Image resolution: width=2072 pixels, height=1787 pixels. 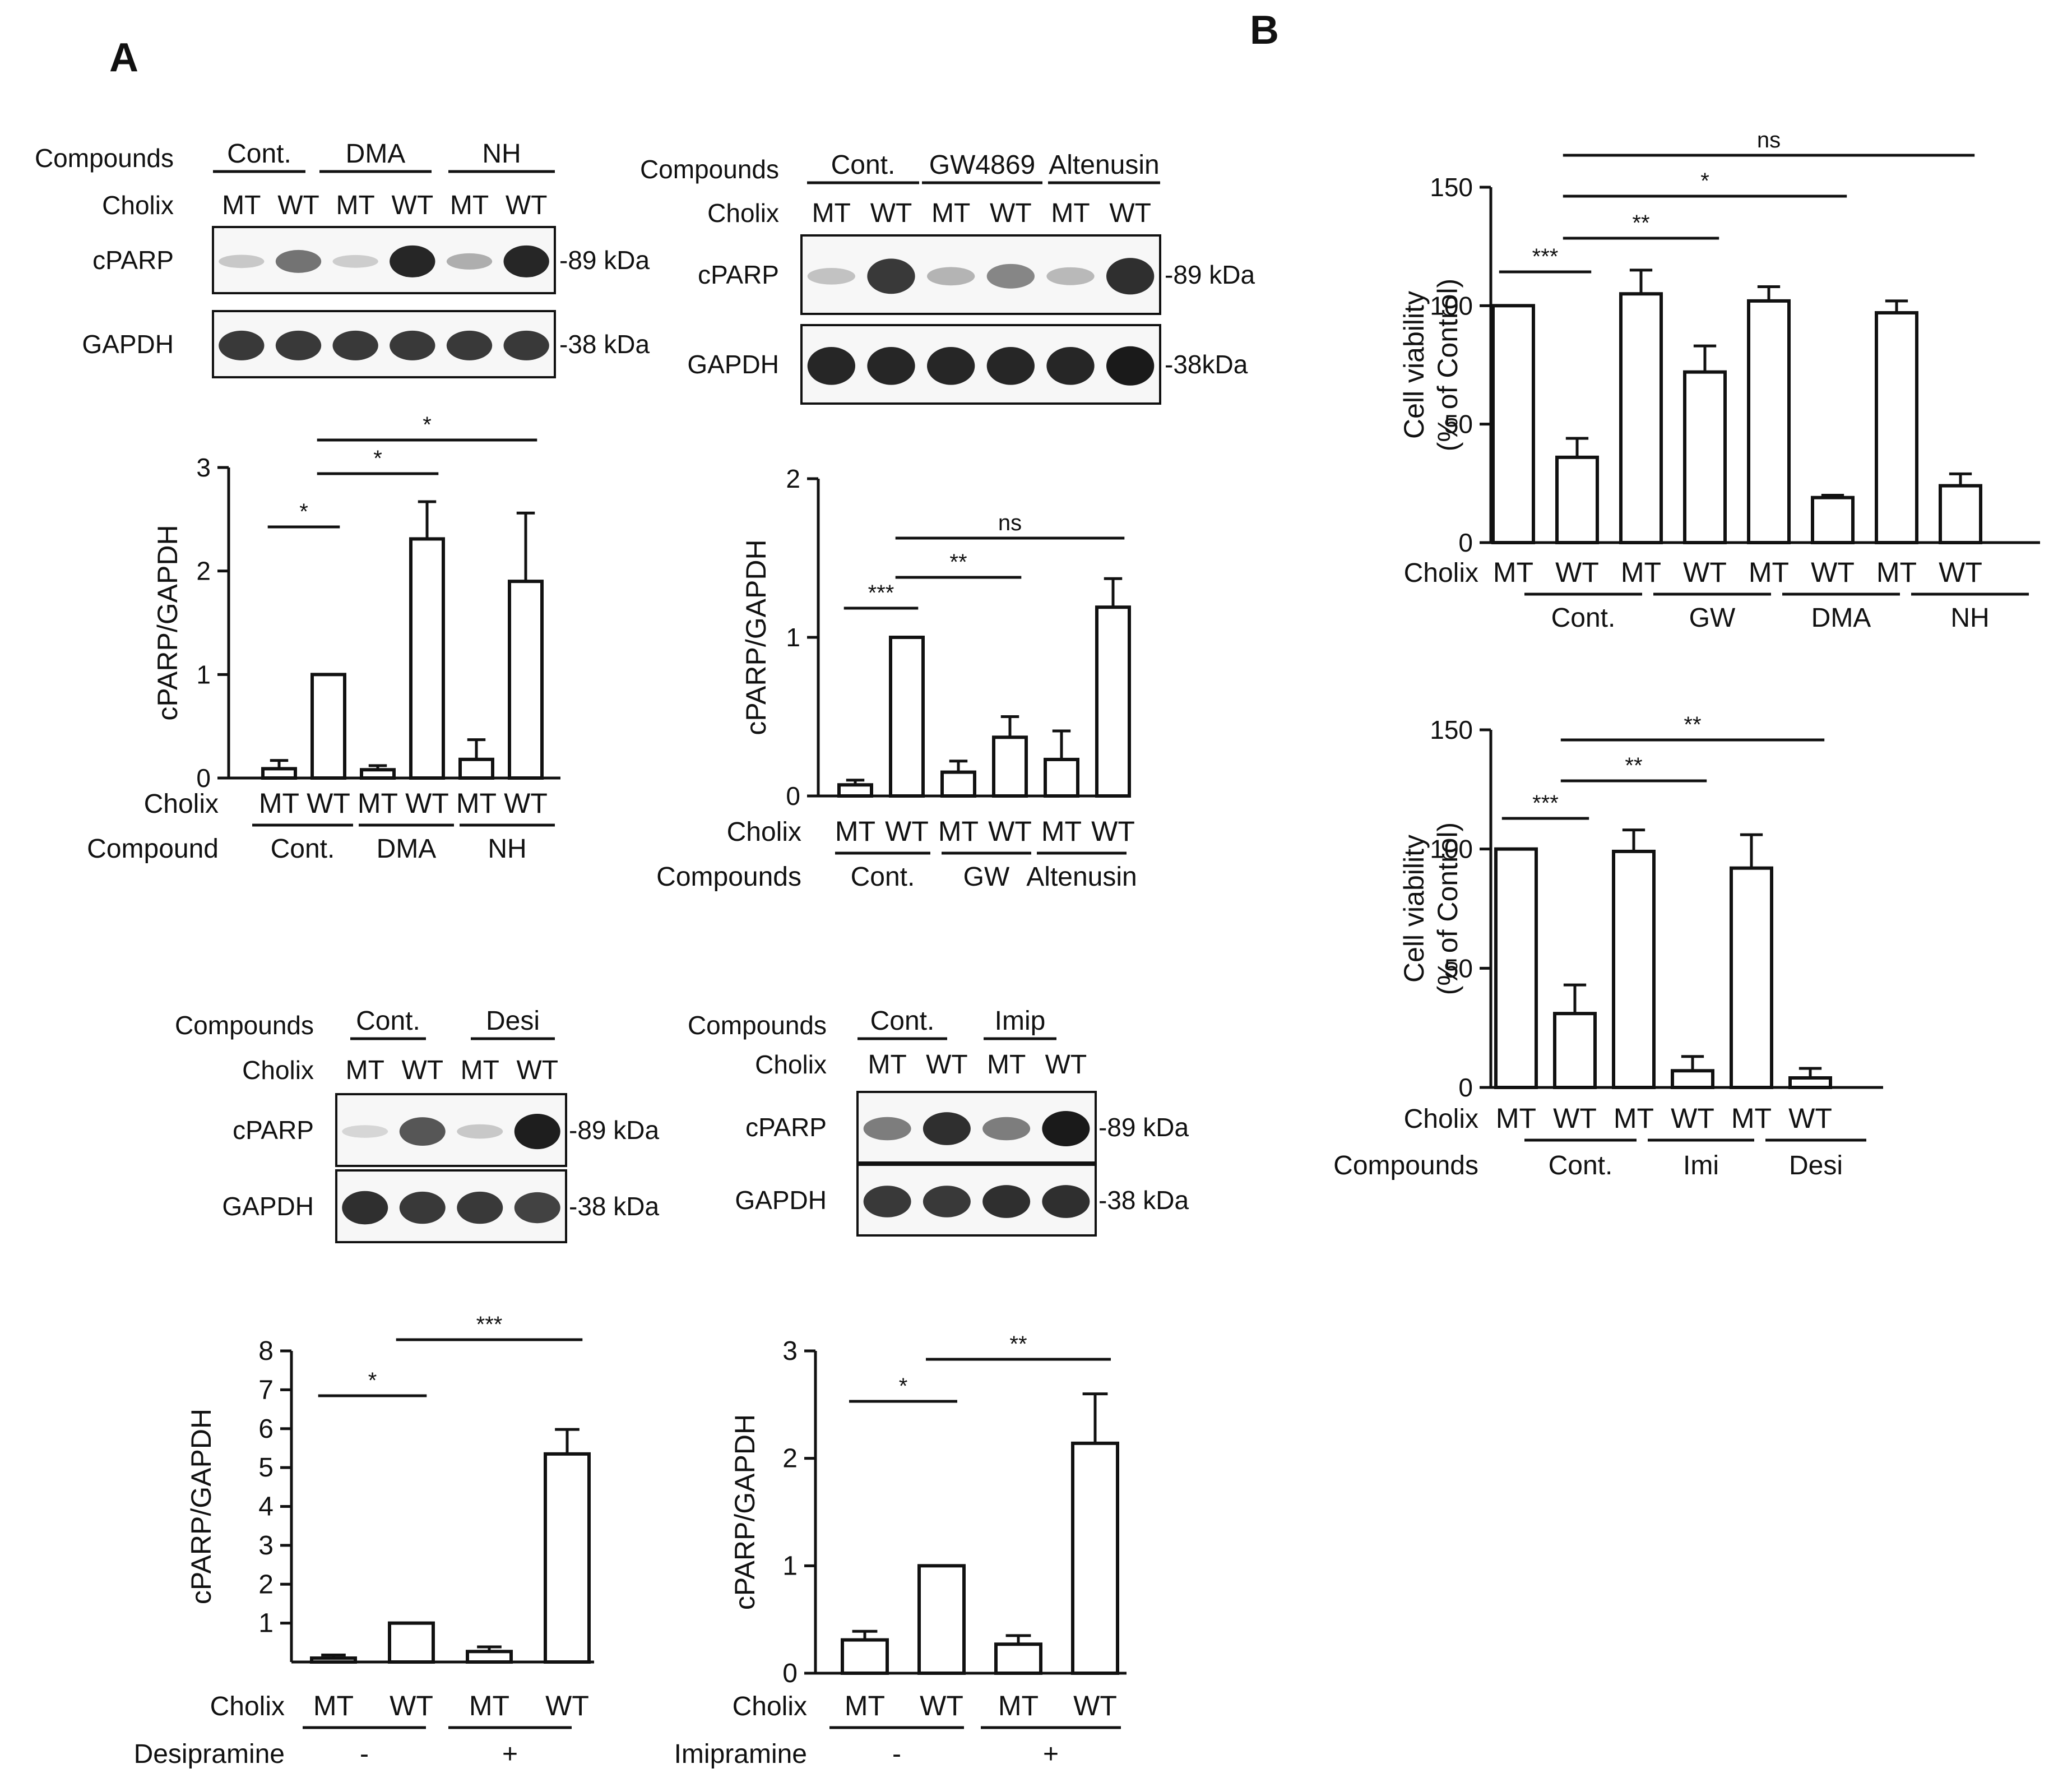 What do you see at coordinates (1020, 1021) in the screenshot?
I see `blot-group-label: Imip` at bounding box center [1020, 1021].